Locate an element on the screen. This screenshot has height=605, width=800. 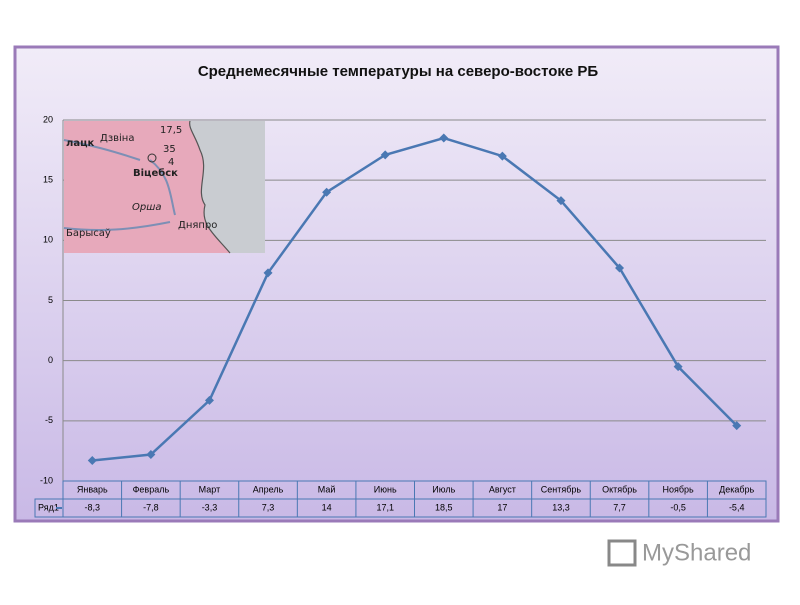
legend-label: Ряд1 is located at coordinates (48, 507).